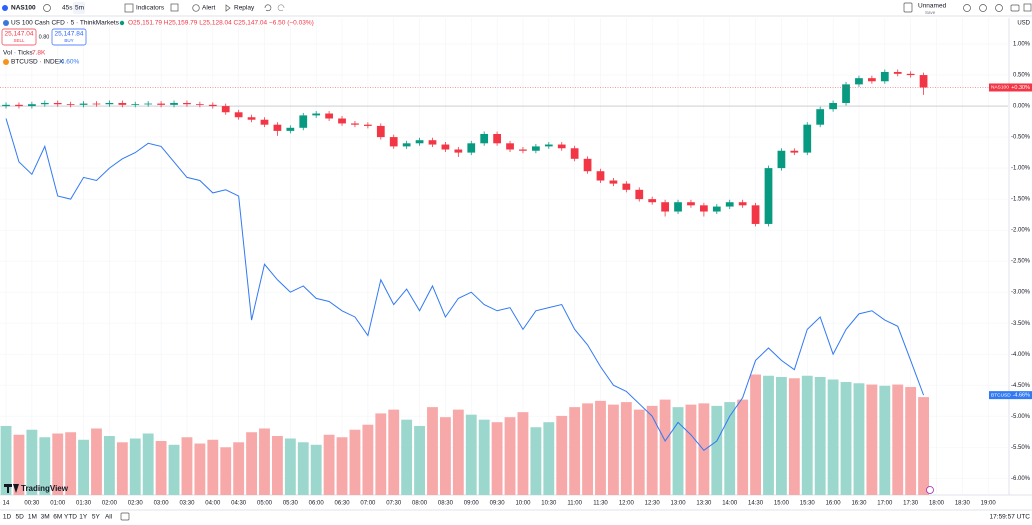  Describe the element at coordinates (930, 490) in the screenshot. I see `event-marker` at that location.